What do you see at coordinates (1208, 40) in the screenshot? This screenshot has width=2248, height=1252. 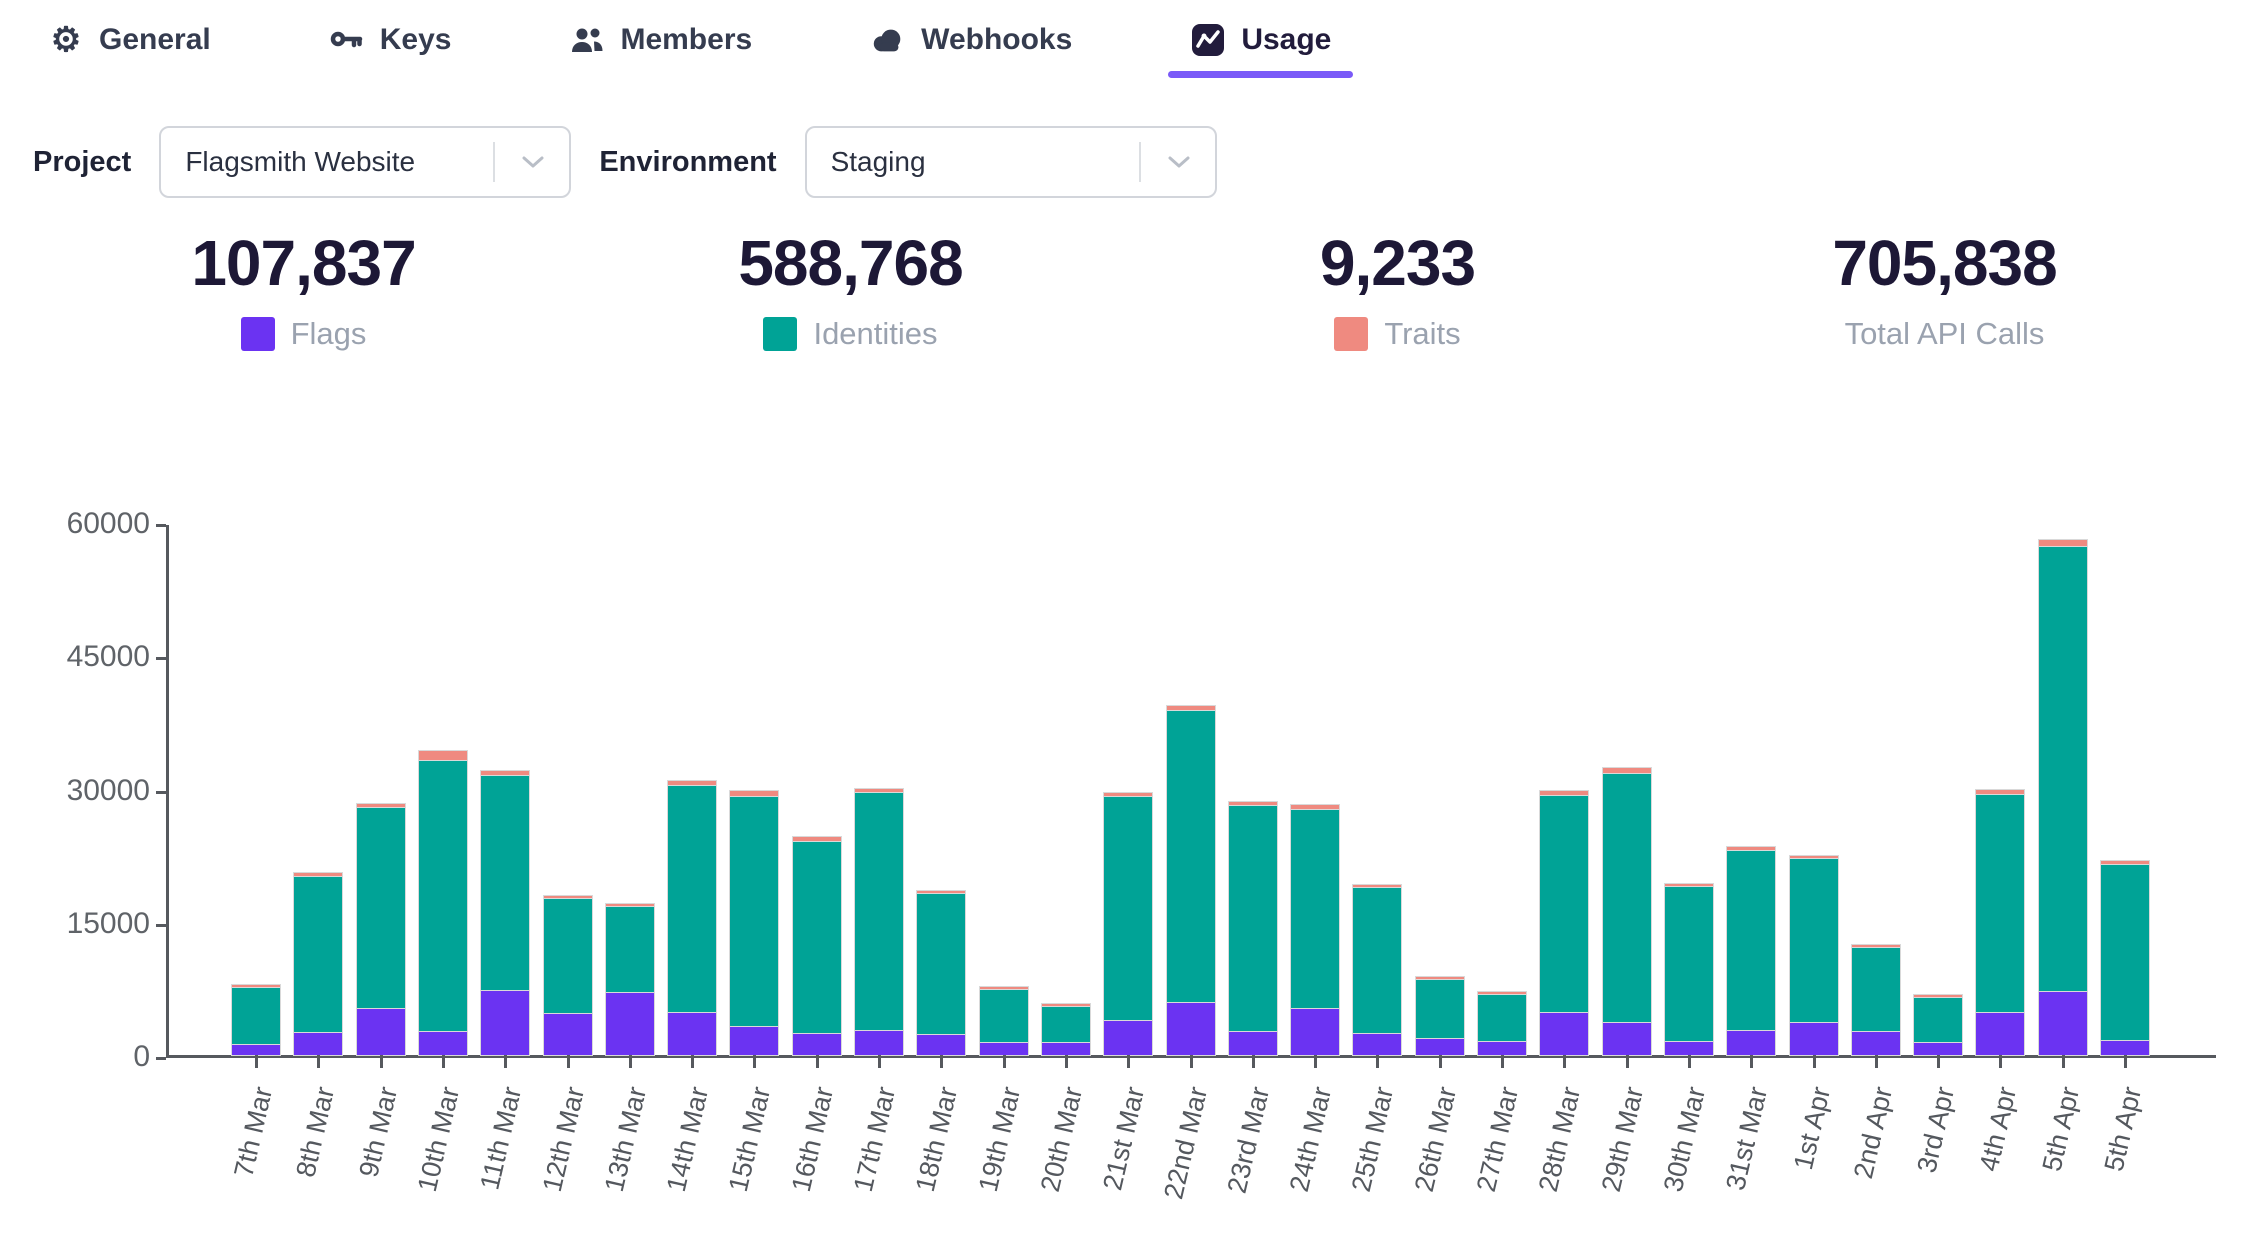 I see `usage-chart-icon` at bounding box center [1208, 40].